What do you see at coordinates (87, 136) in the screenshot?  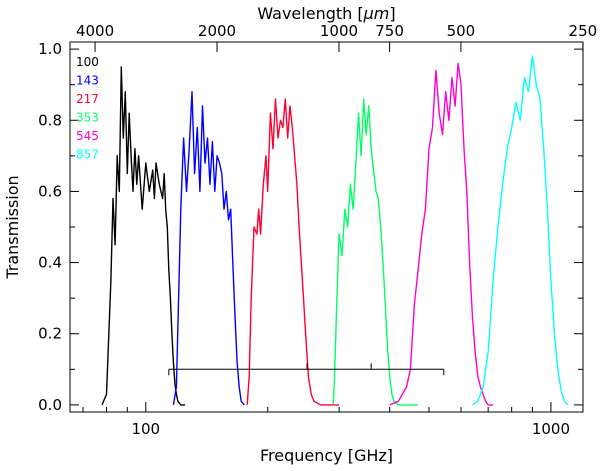 I see `legend-entry-545: 545` at bounding box center [87, 136].